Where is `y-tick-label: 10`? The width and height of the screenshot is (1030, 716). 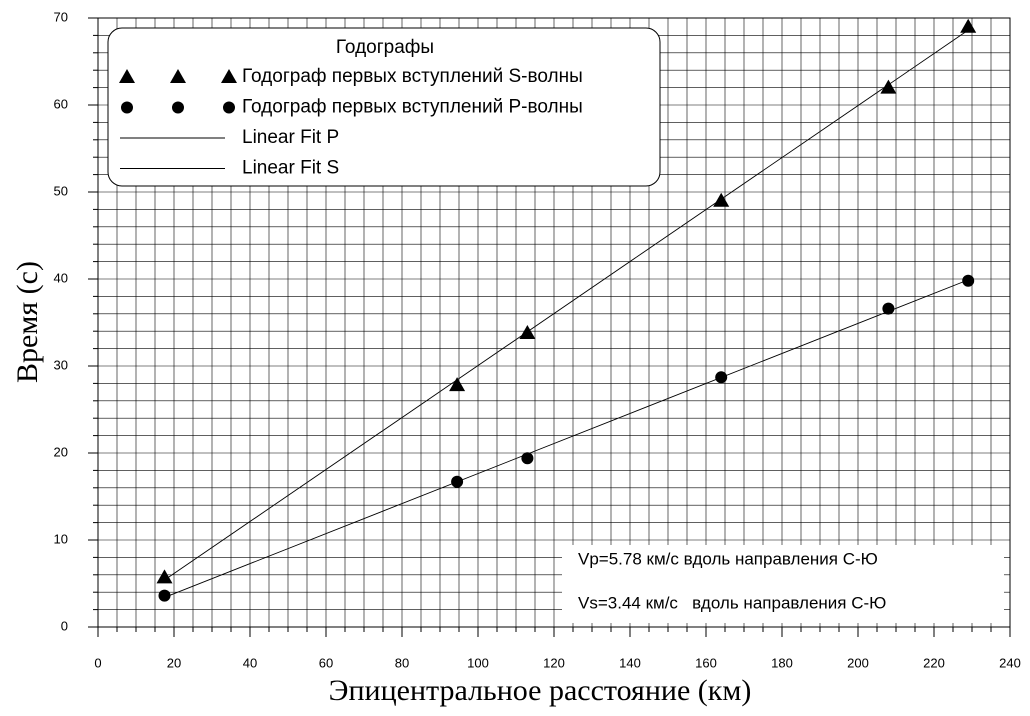 y-tick-label: 10 is located at coordinates (61, 538).